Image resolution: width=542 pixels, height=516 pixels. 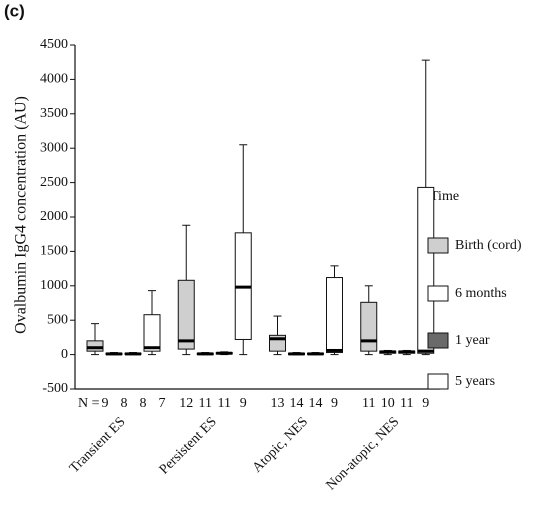 I want to click on y-tick-label: 2000, so click(x=54, y=216).